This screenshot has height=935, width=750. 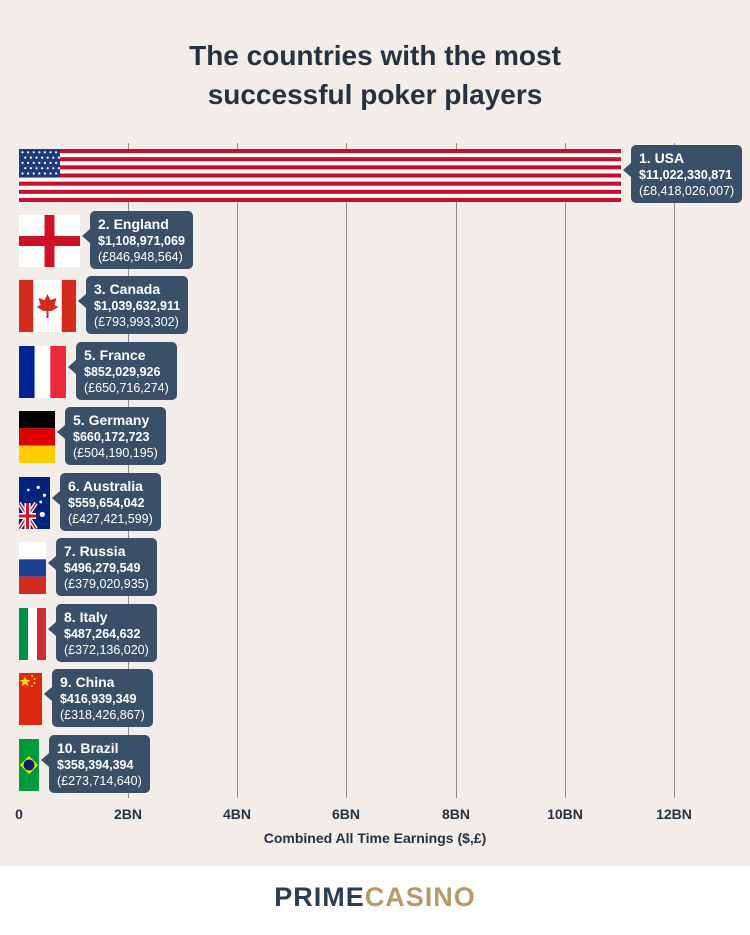 I want to click on bar-australia, so click(x=34, y=503).